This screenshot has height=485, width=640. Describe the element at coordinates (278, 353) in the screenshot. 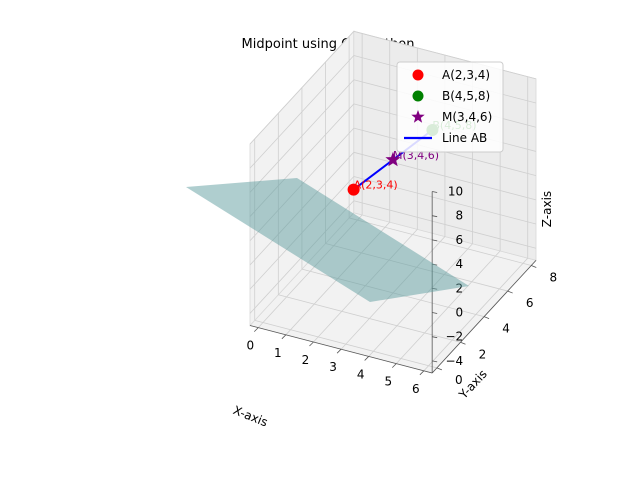

I see `x-tick-label: 1` at that location.